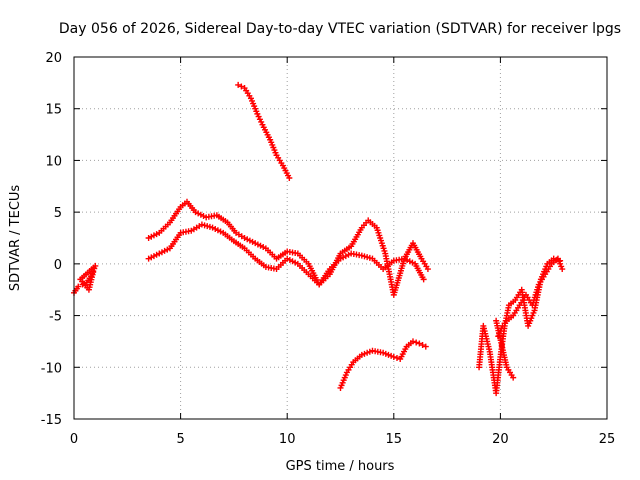  What do you see at coordinates (51, 368) in the screenshot?
I see `y-tick-label: -10` at bounding box center [51, 368].